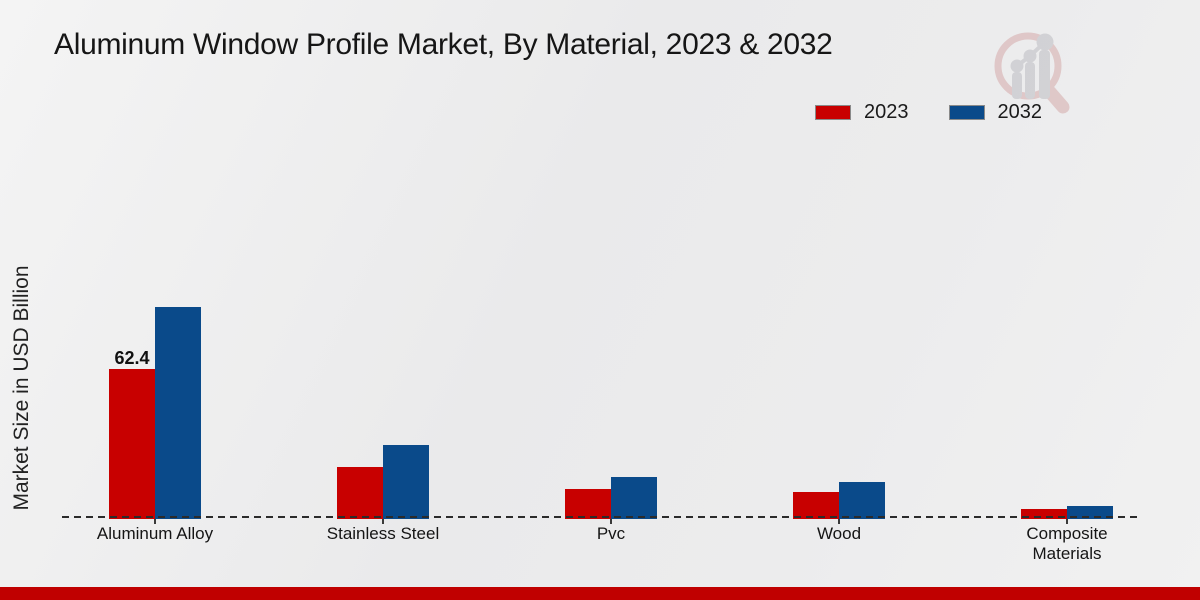 This screenshot has width=1200, height=600. Describe the element at coordinates (600, 593) in the screenshot. I see `footer-strip` at that location.